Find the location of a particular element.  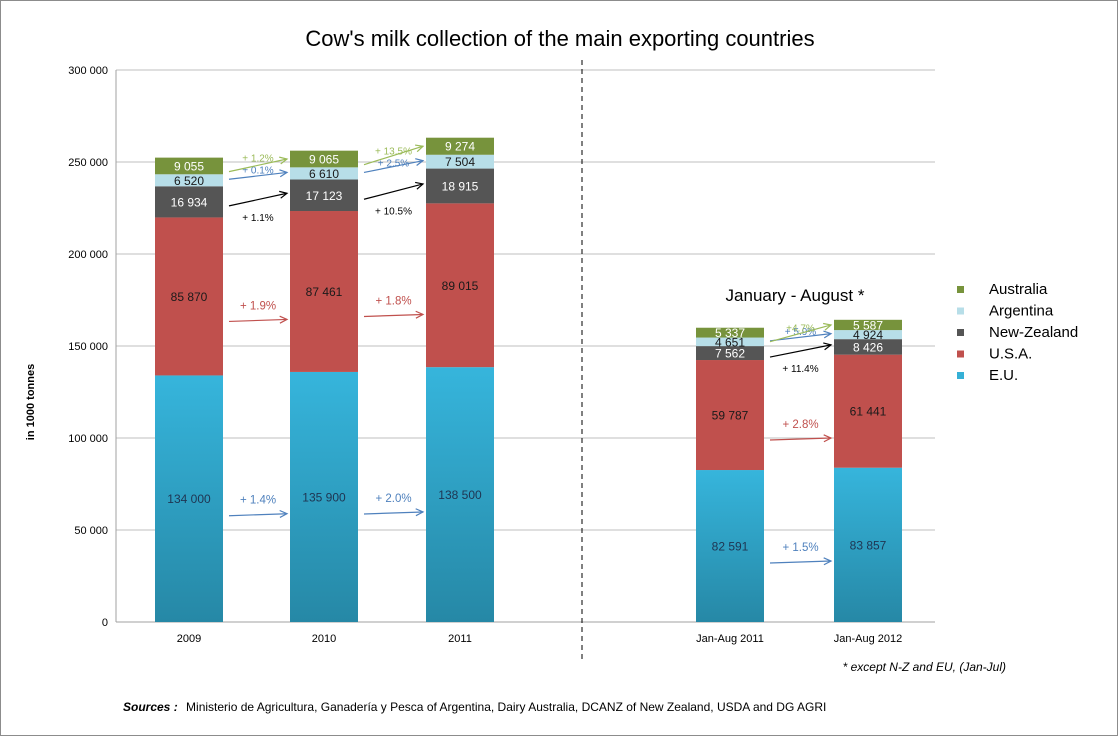

legend-label: New-Zealand is located at coordinates (1033, 332).